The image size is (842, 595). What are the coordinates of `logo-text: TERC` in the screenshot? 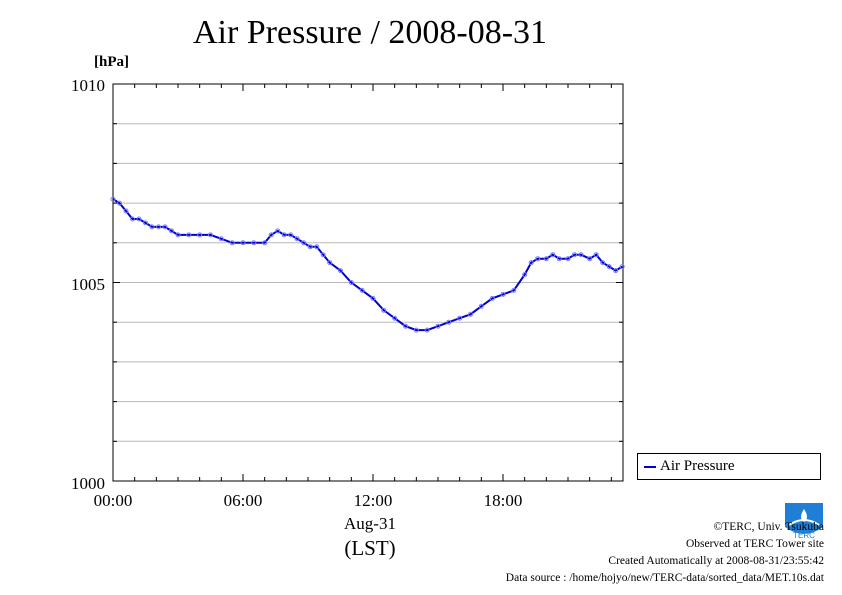 It's located at (804, 535).